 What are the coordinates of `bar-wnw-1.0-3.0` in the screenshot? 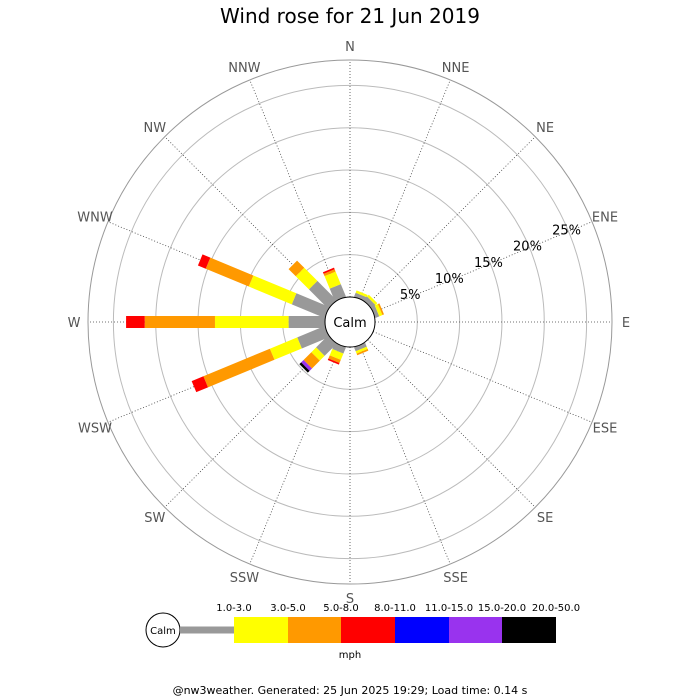 It's located at (310, 305).